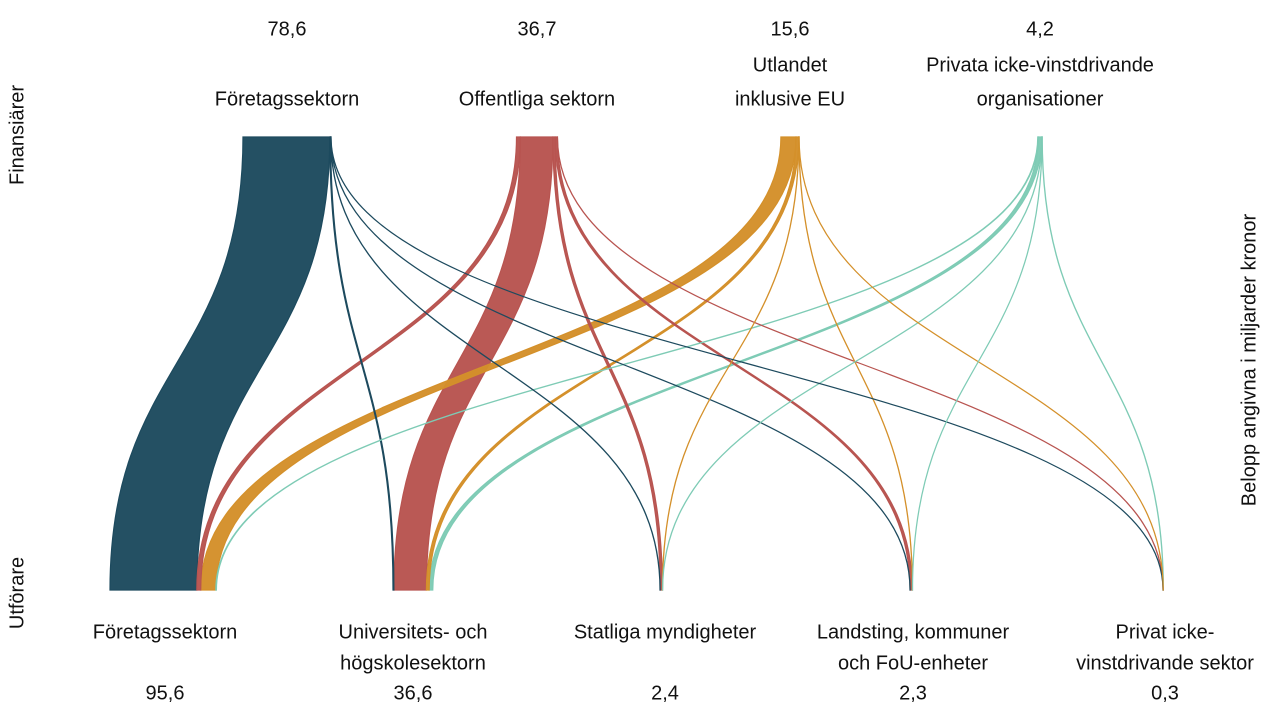 The image size is (1268, 713). What do you see at coordinates (790, 99) in the screenshot?
I see `source-name: inklusive EU` at bounding box center [790, 99].